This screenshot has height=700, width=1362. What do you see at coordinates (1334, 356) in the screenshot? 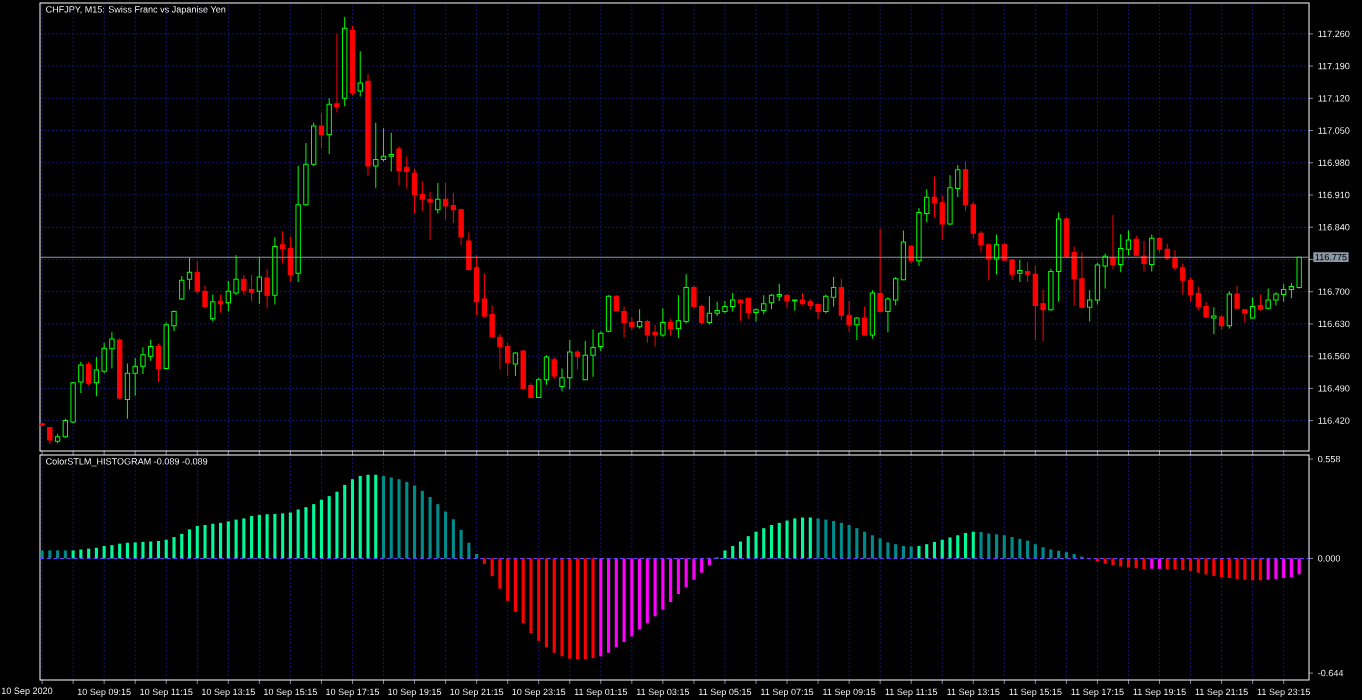
I see `y-tick-label: 116.560` at bounding box center [1334, 356].